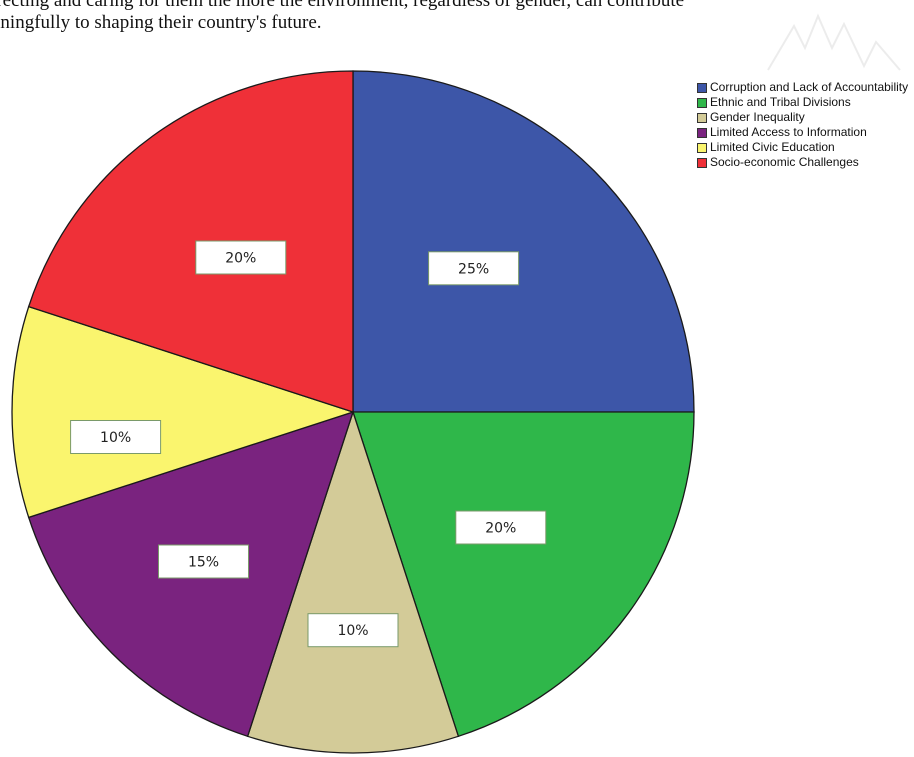  What do you see at coordinates (702, 88) in the screenshot?
I see `legend-swatch-corruption` at bounding box center [702, 88].